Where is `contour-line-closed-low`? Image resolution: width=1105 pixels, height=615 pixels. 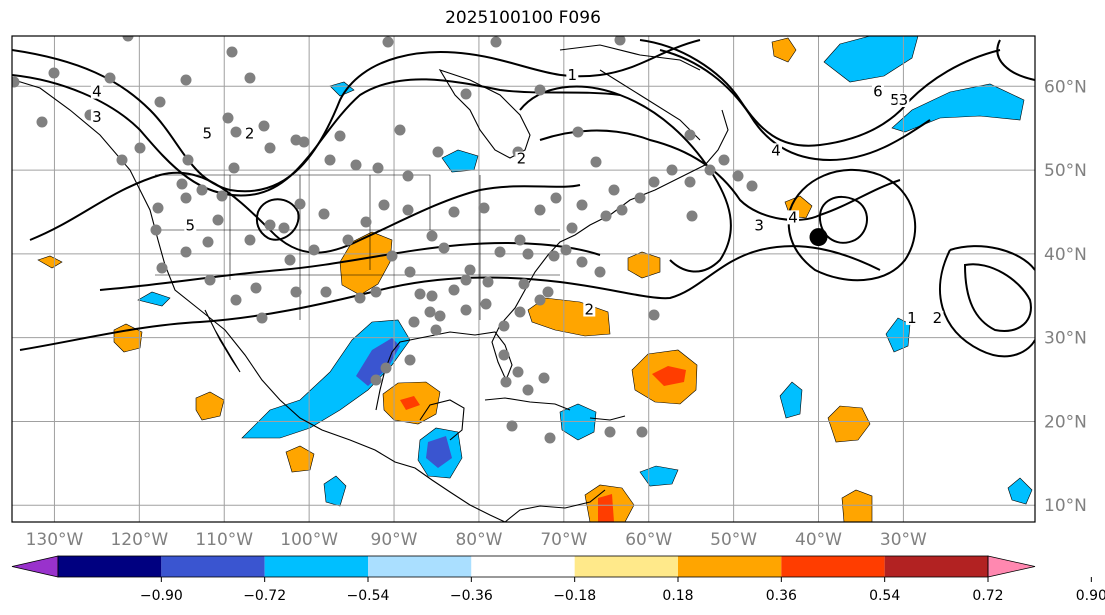
contour-line-closed-low is located at coordinates (843, 219).